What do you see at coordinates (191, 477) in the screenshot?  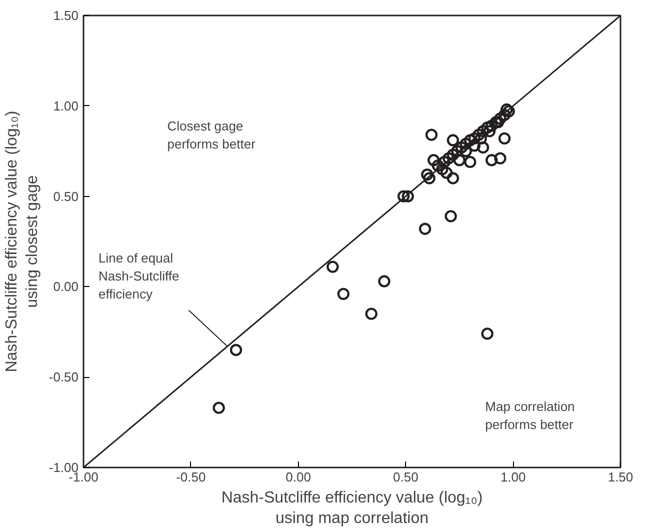 I see `x-tick-label: -0.50` at bounding box center [191, 477].